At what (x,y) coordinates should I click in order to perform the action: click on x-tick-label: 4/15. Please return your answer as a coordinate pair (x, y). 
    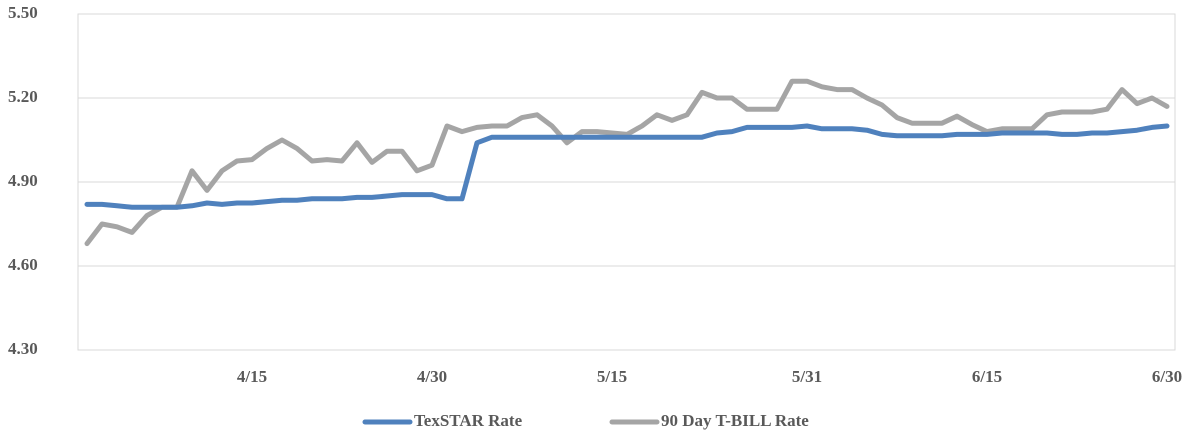
    Looking at the image, I should click on (252, 376).